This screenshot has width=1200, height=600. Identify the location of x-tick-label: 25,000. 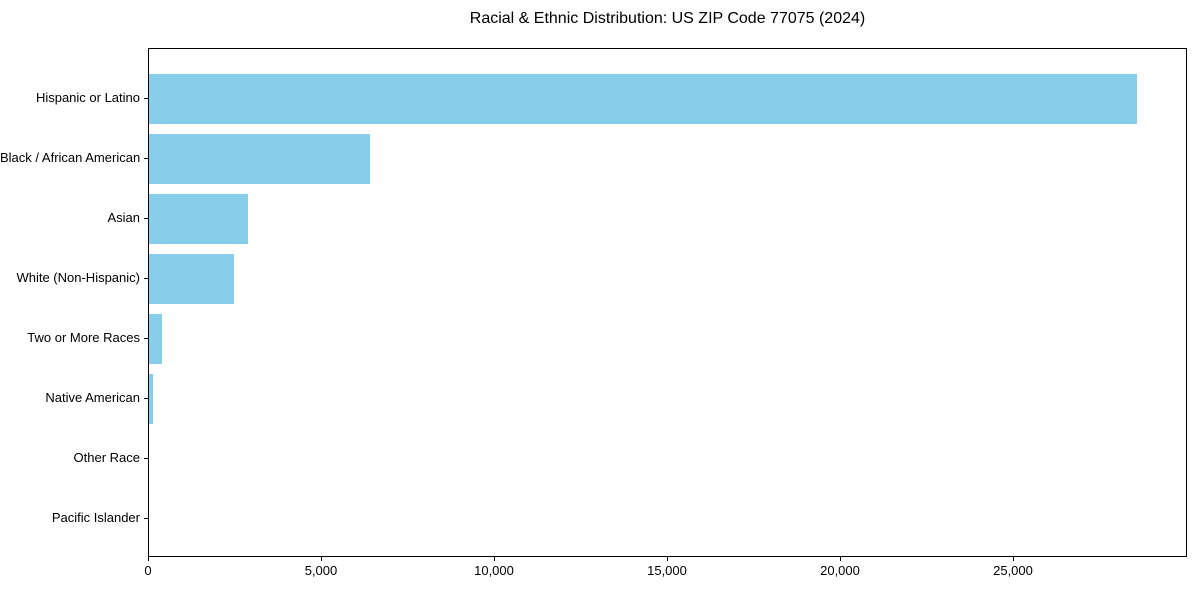
(1013, 570).